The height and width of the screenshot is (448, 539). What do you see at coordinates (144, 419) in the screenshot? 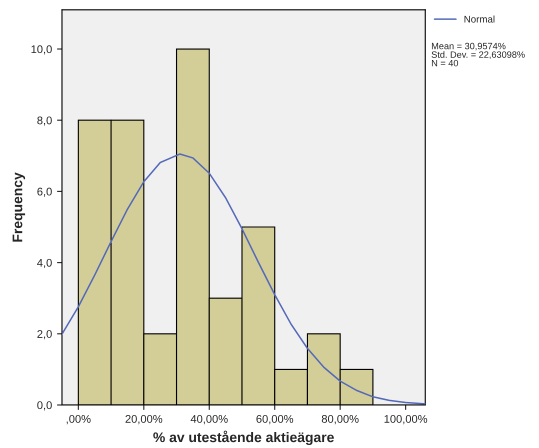
I see `x-tick-label: 20,00%` at bounding box center [144, 419].